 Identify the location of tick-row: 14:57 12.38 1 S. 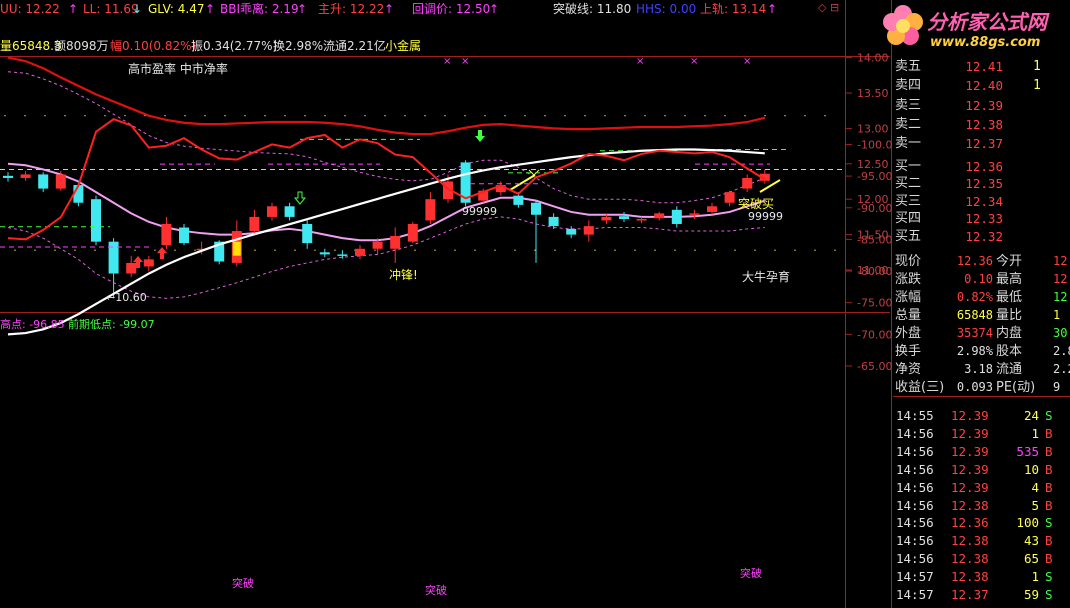
(981, 577).